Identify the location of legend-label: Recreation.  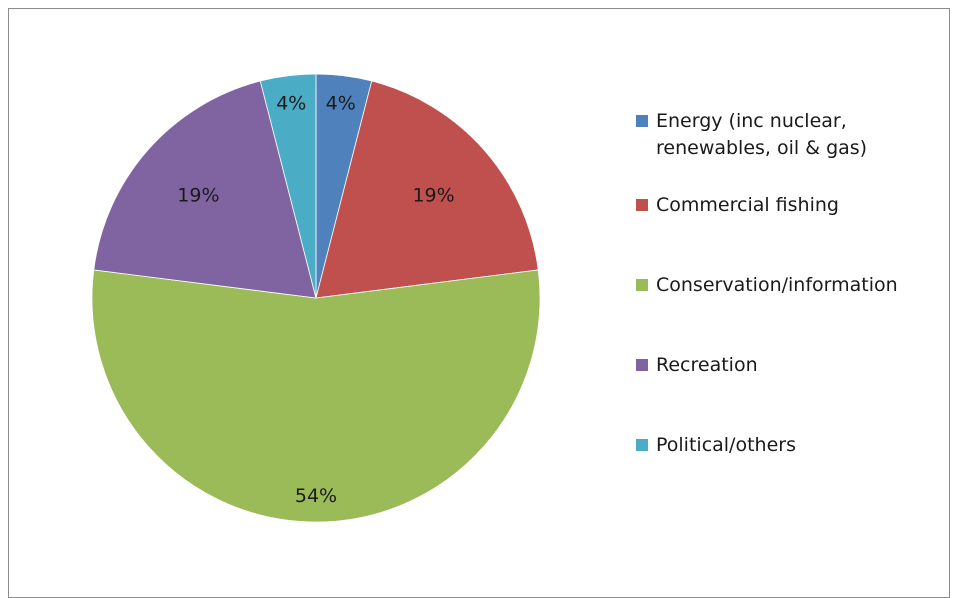
(707, 365).